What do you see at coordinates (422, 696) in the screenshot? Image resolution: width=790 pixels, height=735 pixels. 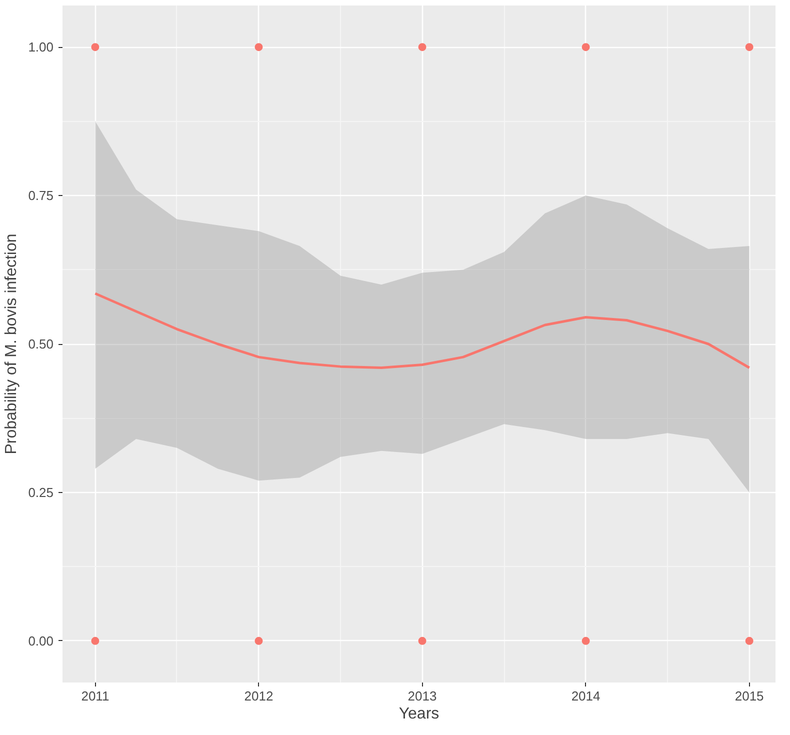 I see `x-tick-label: 2013` at bounding box center [422, 696].